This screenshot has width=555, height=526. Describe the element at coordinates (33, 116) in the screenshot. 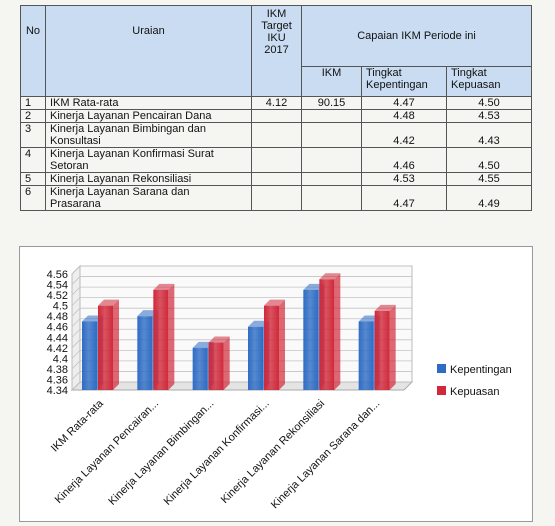

I see `cell-no: 2` at that location.